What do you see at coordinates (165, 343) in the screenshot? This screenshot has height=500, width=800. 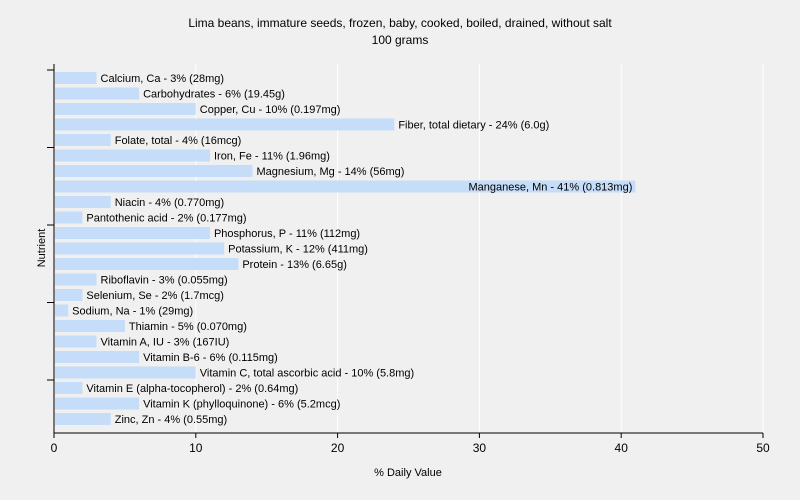 I see `bar-label: Vitamin A, IU - 3% (167IU)` at bounding box center [165, 343].